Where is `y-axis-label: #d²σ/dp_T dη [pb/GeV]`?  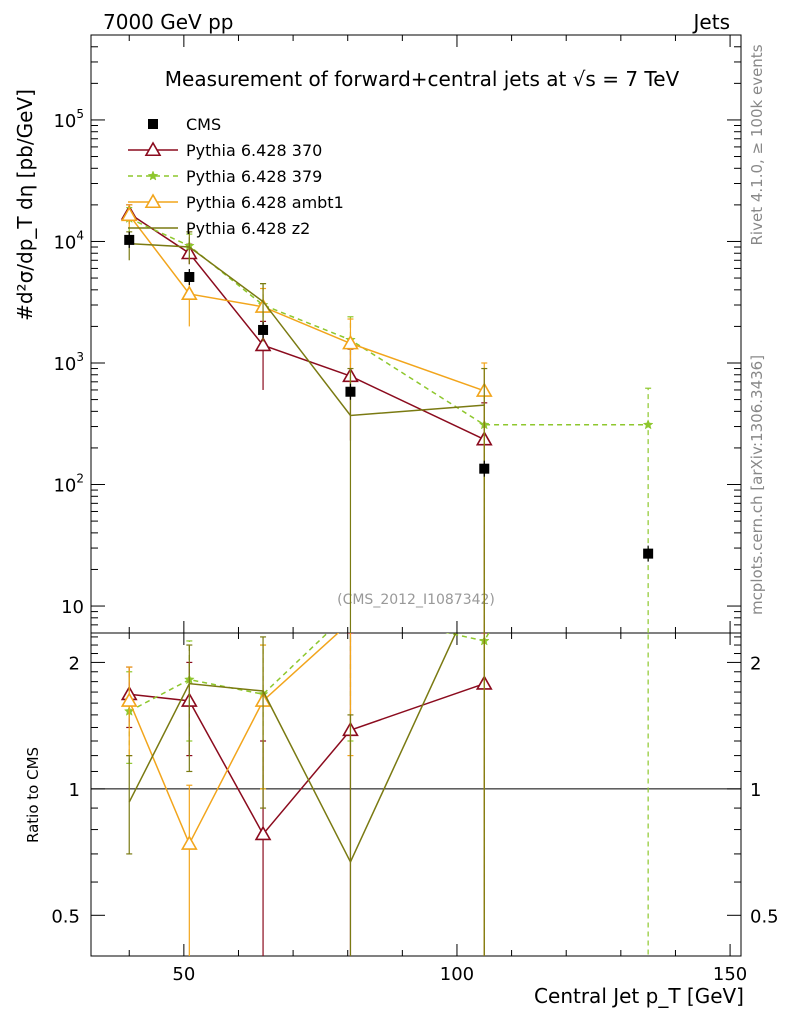
y-axis-label: #d²σ/dp_T dη [pb/GeV] is located at coordinates (25, 205).